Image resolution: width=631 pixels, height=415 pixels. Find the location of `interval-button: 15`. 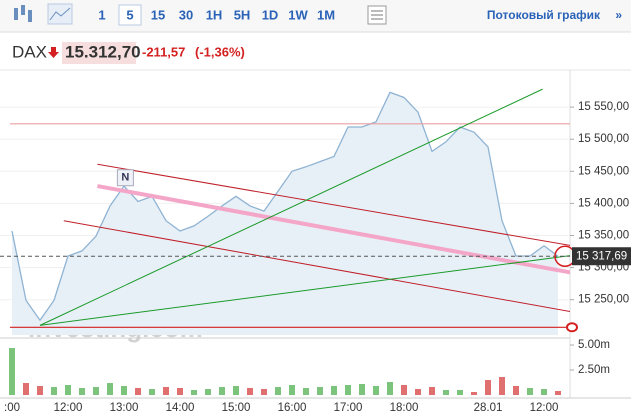

interval-button: 15 is located at coordinates (158, 14).